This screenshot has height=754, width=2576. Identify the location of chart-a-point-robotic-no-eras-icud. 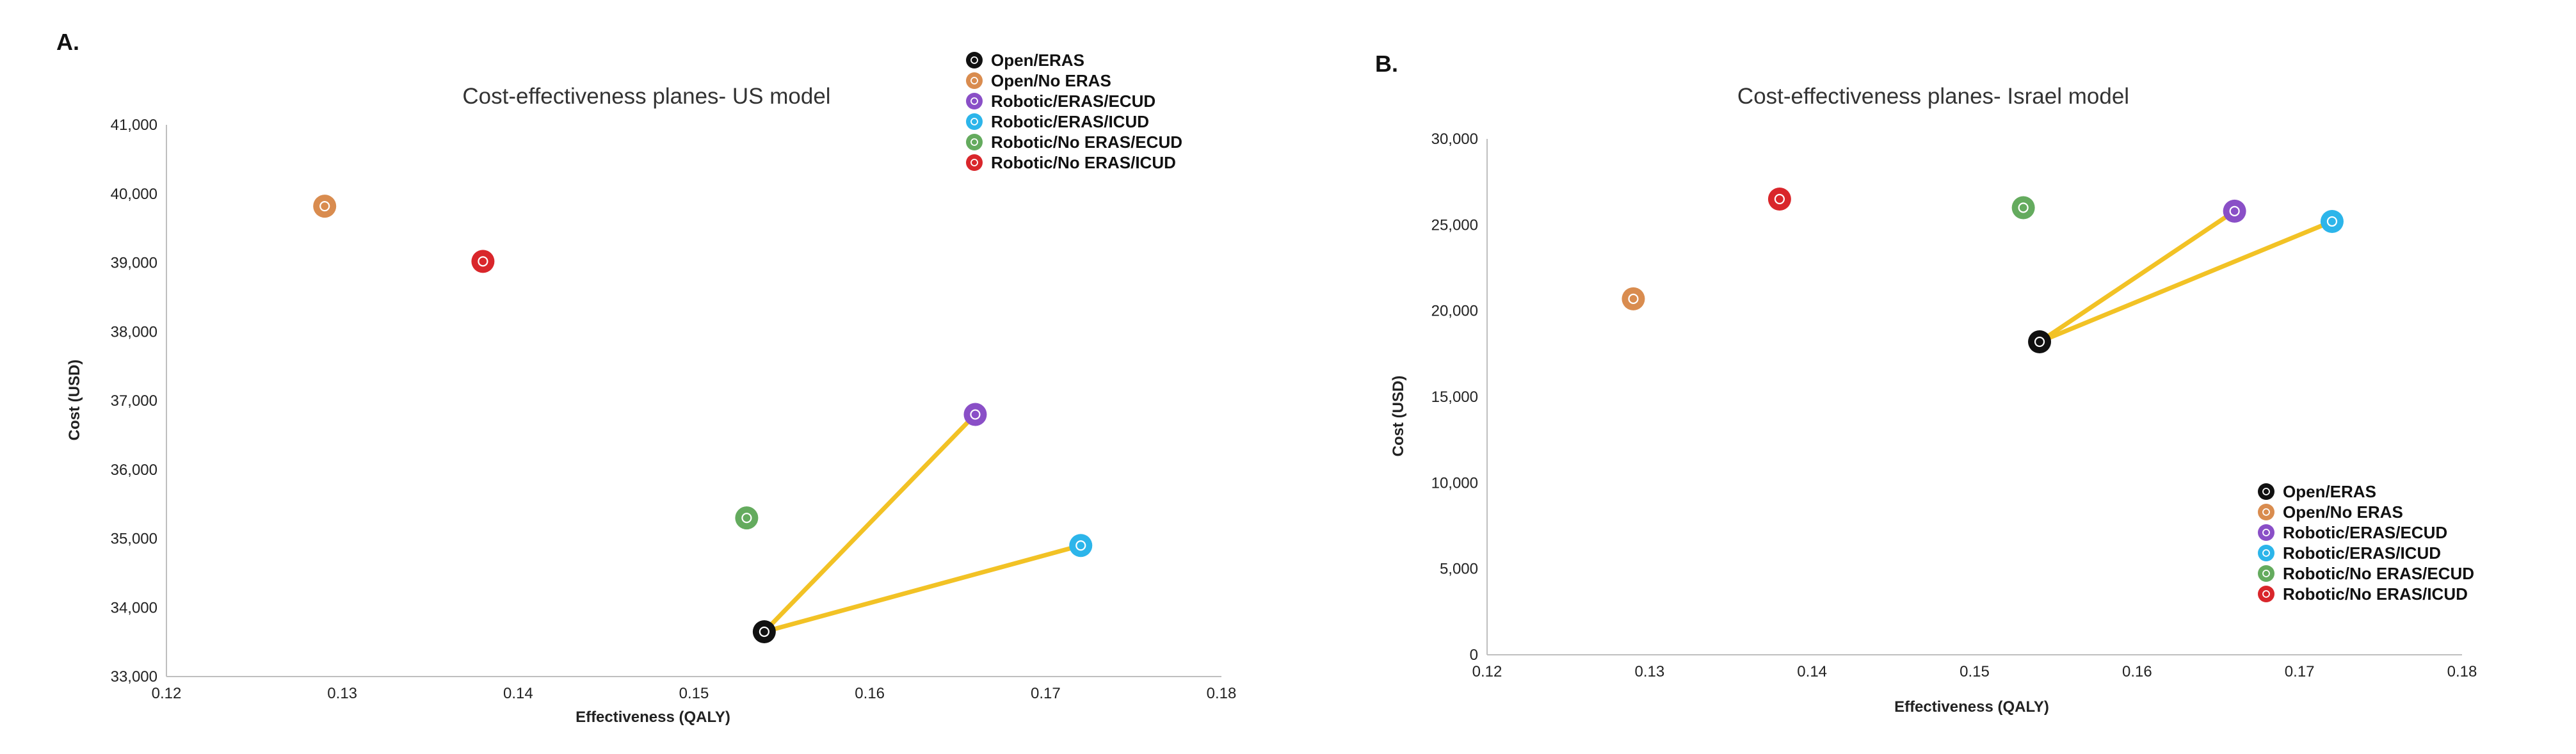
(483, 261).